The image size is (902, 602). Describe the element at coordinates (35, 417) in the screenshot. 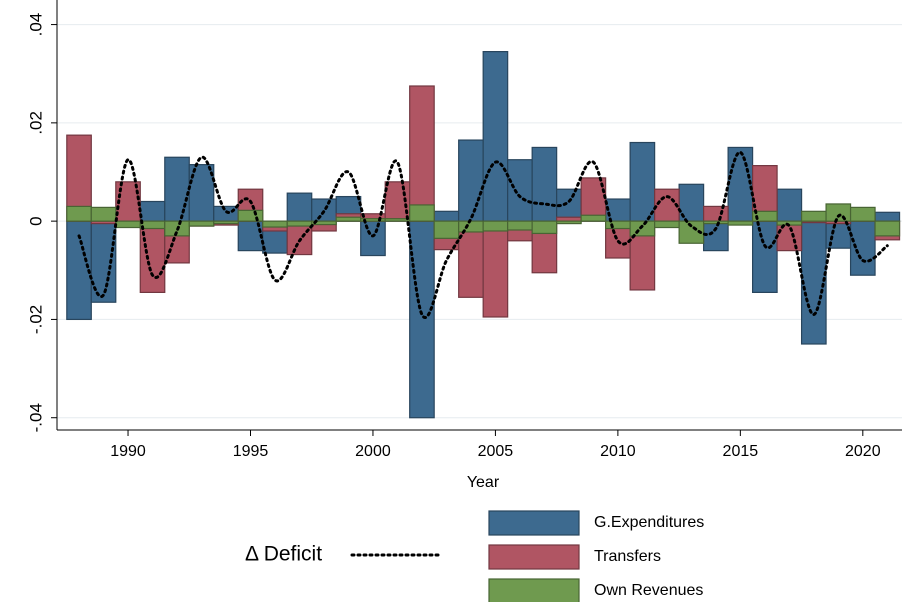

I see `y-tick-label: -.04` at that location.